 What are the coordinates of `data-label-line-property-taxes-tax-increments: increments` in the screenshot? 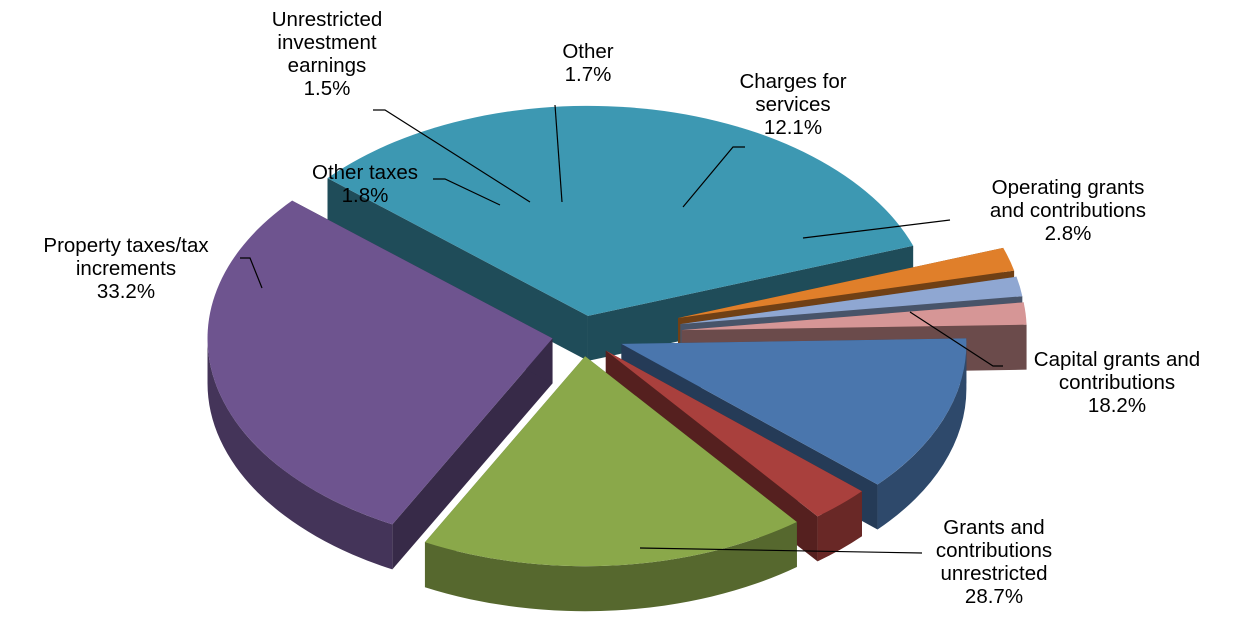 It's located at (126, 268).